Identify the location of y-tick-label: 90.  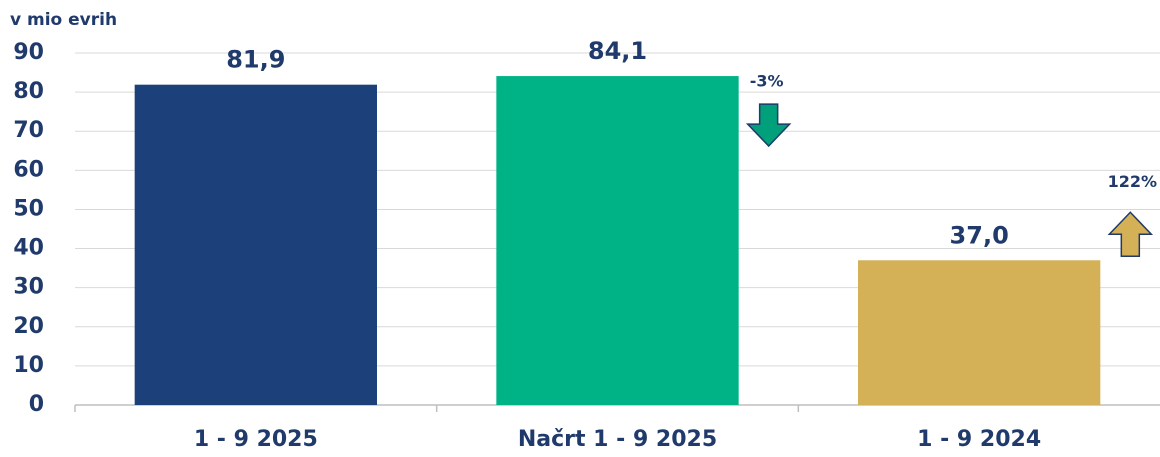
(28, 52).